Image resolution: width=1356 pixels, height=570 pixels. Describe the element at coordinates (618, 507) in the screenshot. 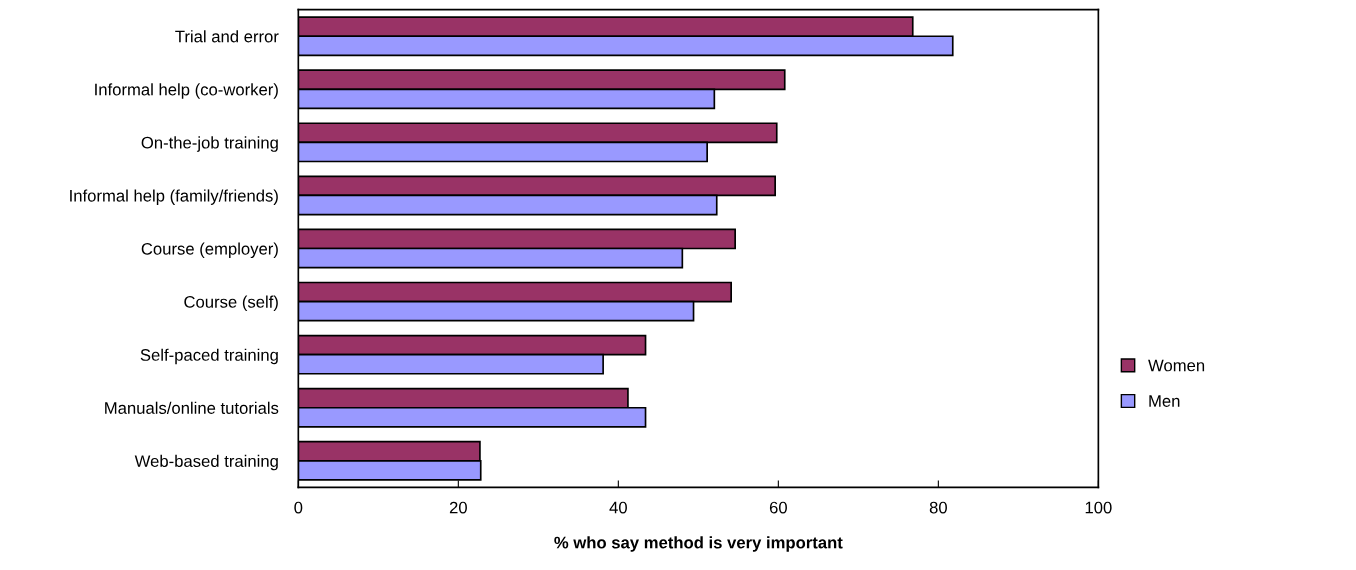

I see `x-tick-label: 40` at that location.